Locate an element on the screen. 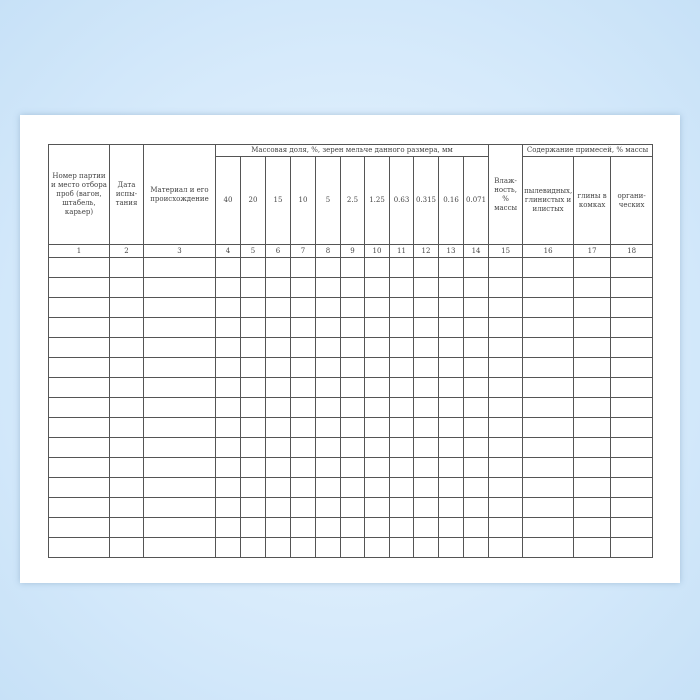  header-size: 20 is located at coordinates (253, 200).